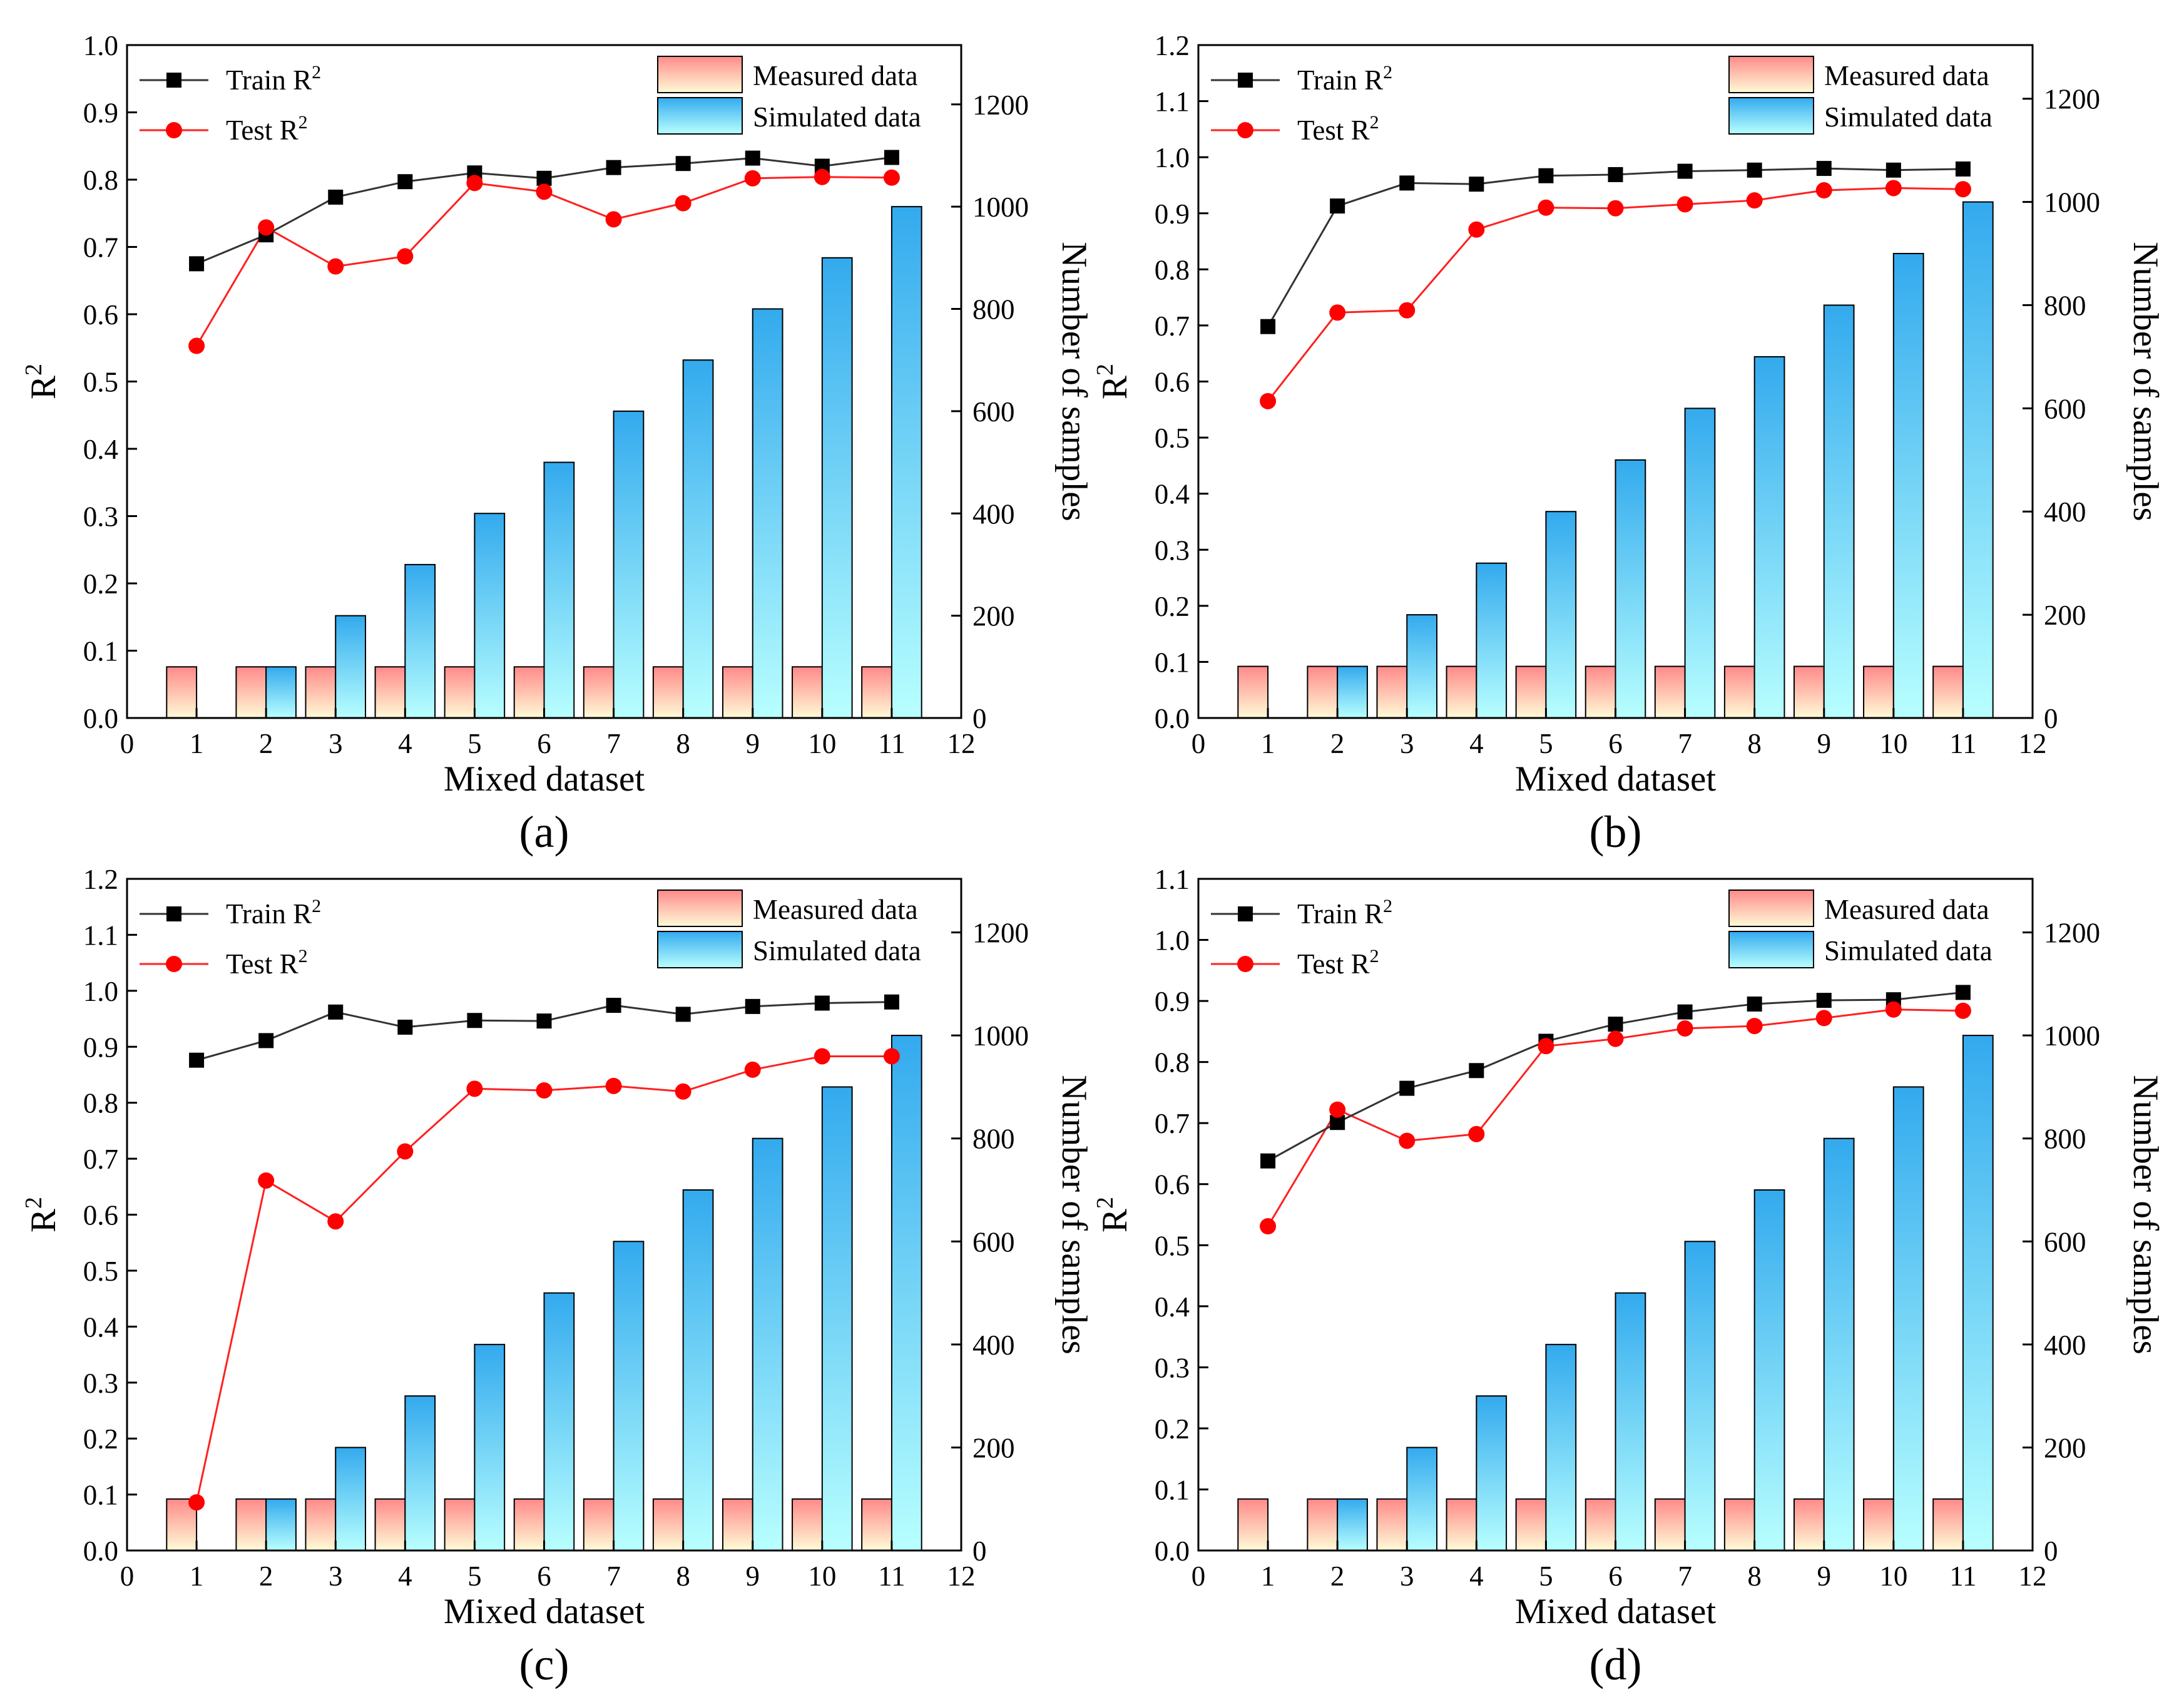  I want to click on legend-measured-swatch, so click(700, 74).